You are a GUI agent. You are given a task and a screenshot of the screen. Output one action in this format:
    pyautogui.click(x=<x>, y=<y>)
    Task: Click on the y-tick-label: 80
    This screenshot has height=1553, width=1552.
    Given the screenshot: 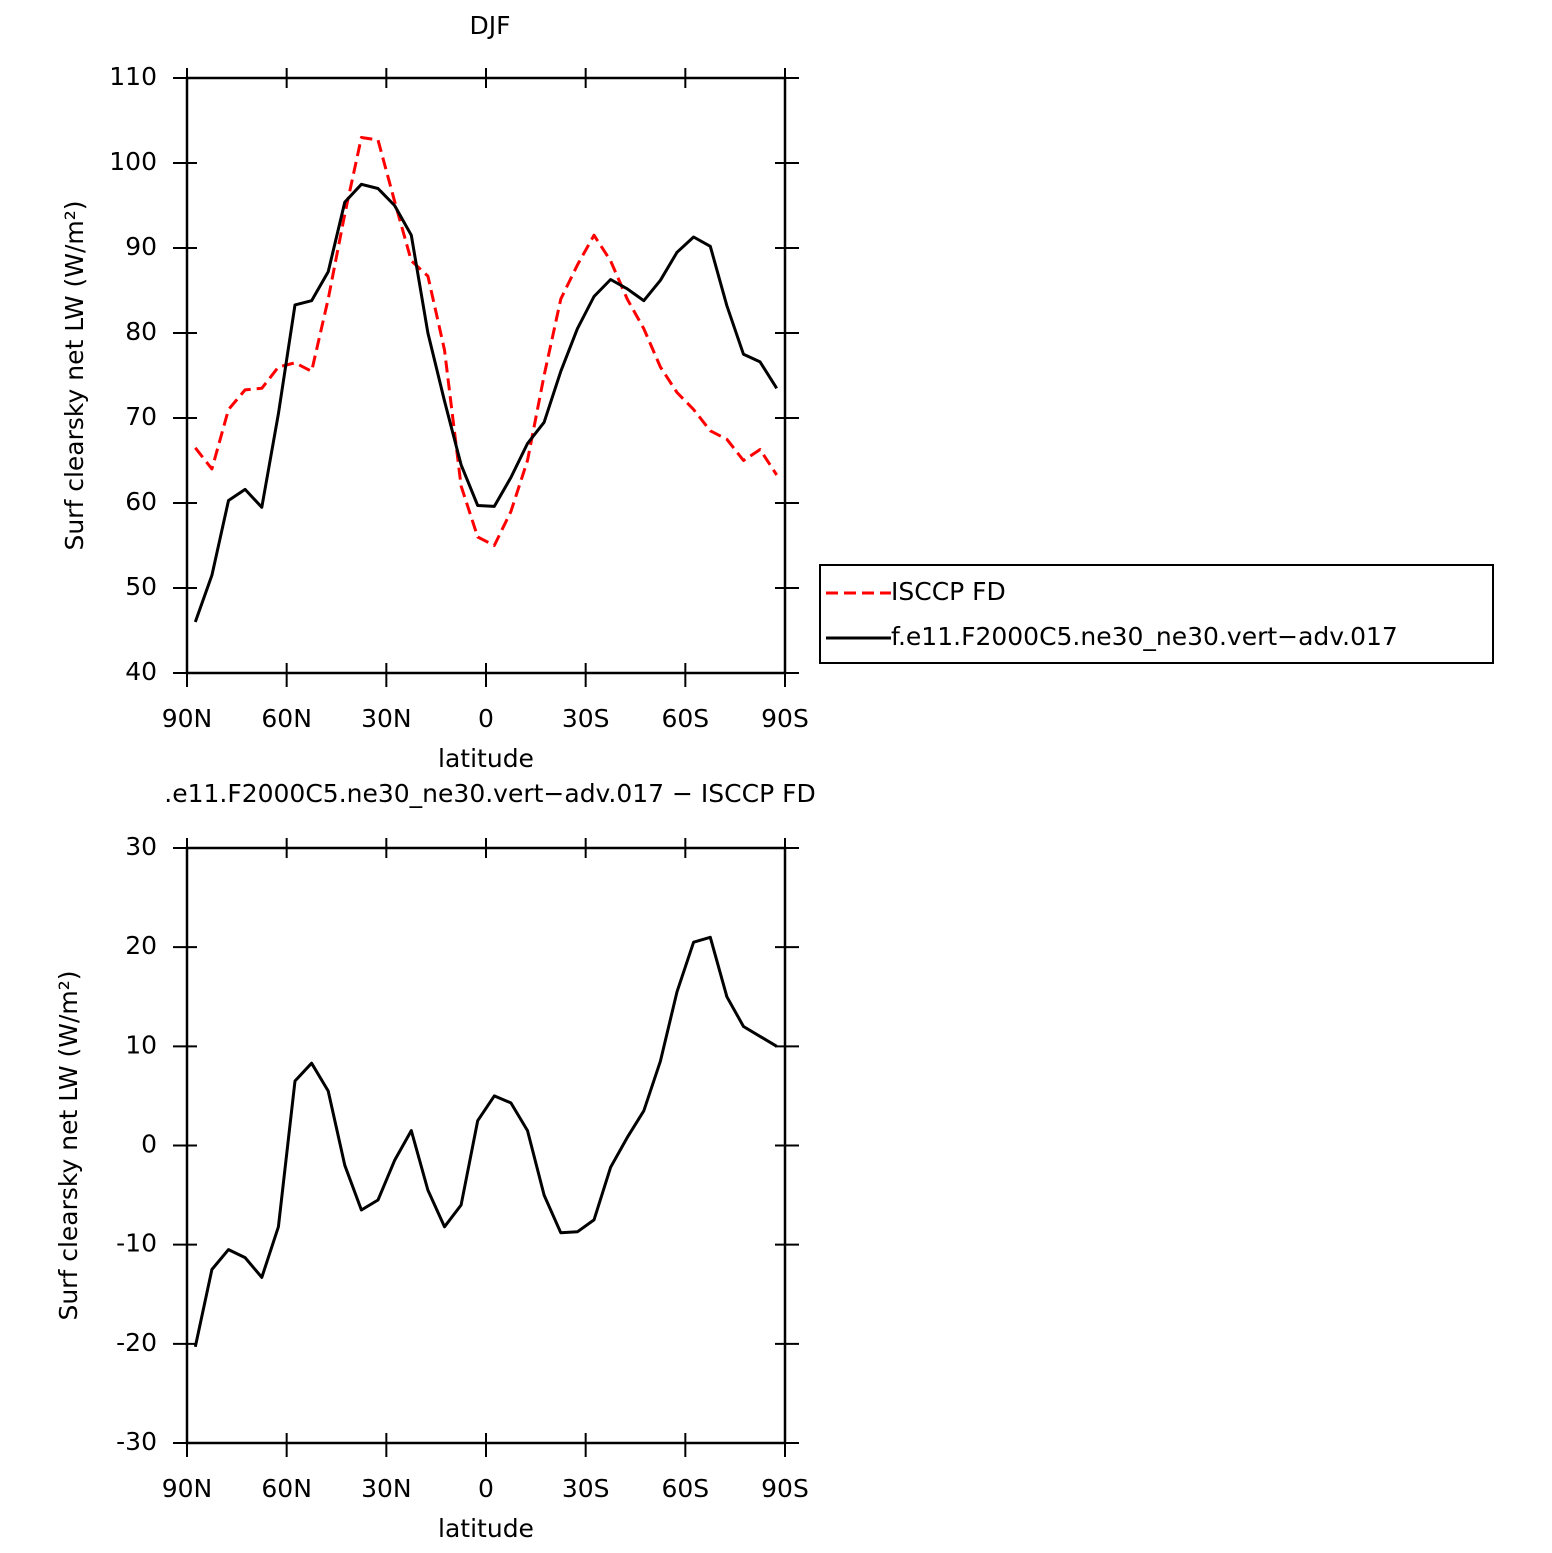 What is the action you would take?
    pyautogui.click(x=141, y=331)
    